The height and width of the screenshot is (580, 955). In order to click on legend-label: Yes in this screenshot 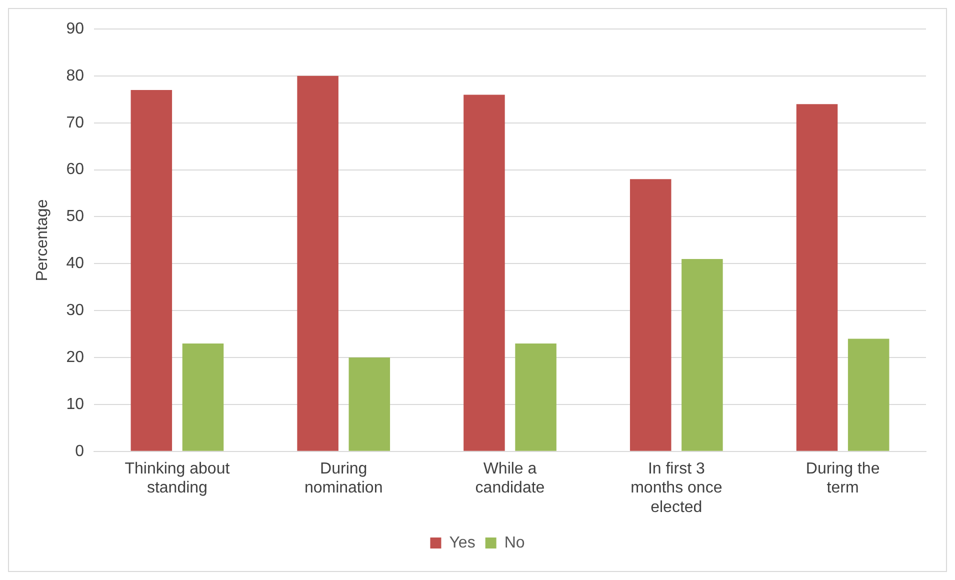, I will do `click(462, 543)`.